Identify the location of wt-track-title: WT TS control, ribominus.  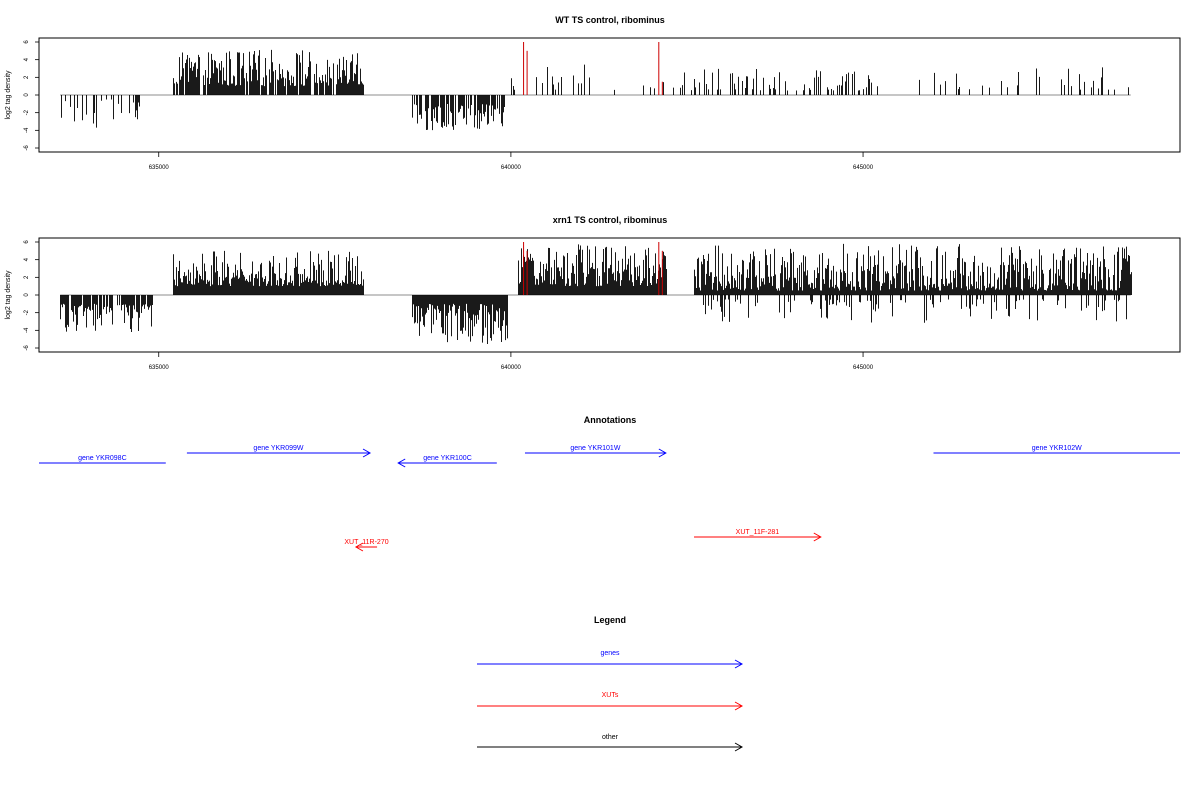
(610, 20).